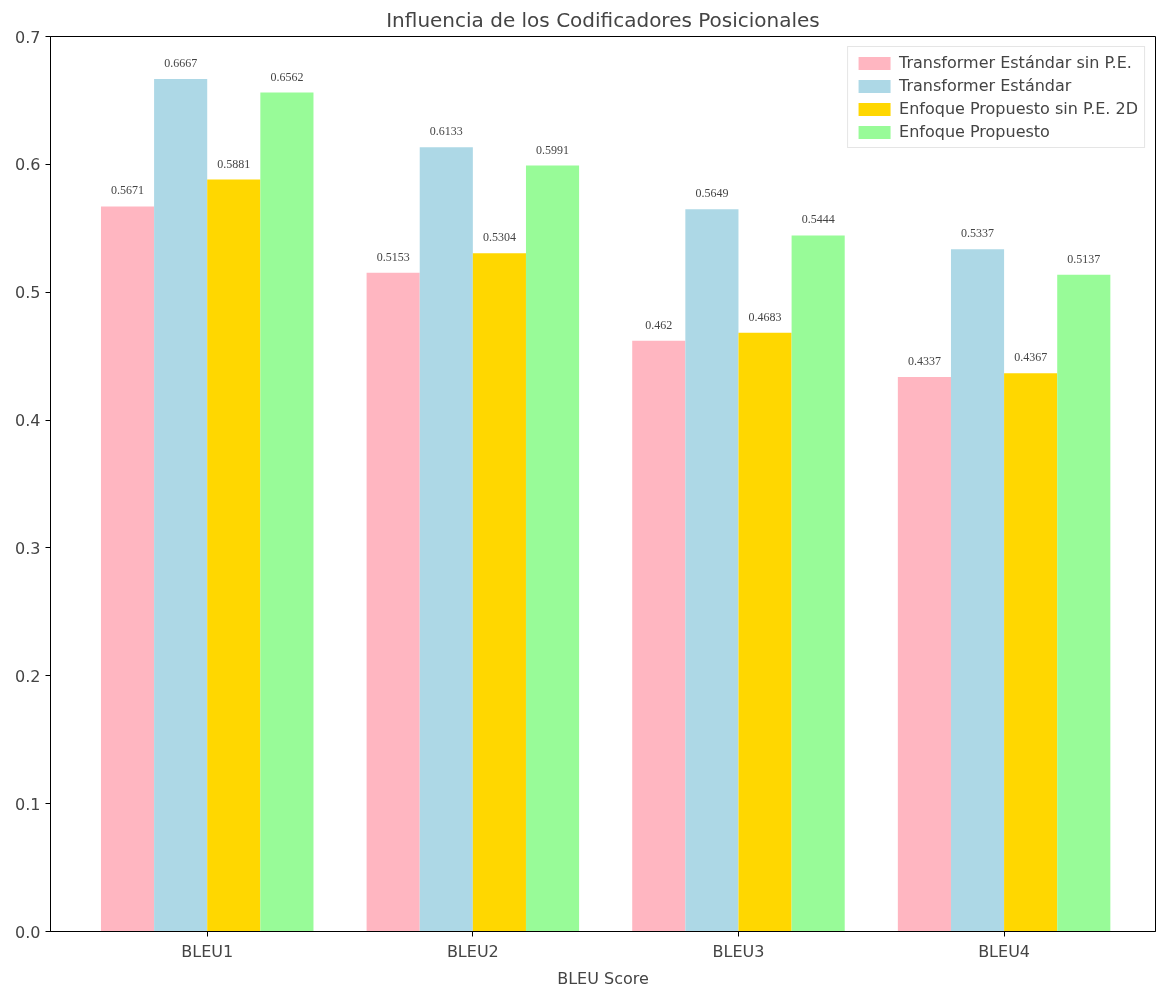 This screenshot has height=994, width=1176. I want to click on y-tick-label: 0.6, so click(28, 165).